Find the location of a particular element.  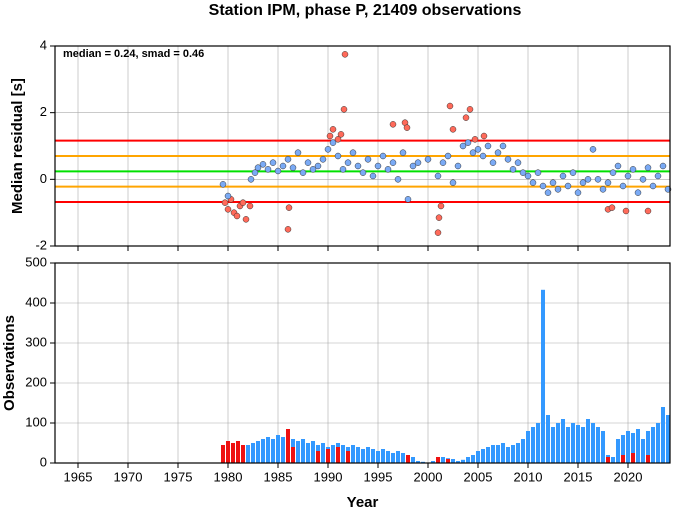

y-tick-label: 500 is located at coordinates (36, 261).